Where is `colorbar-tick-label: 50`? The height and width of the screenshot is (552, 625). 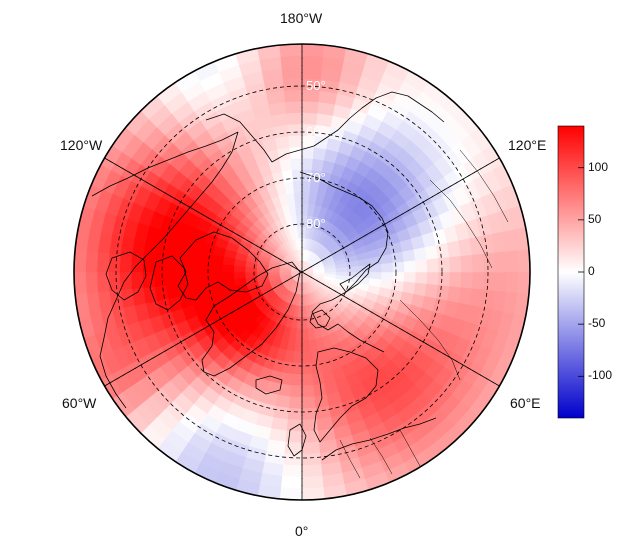 colorbar-tick-label: 50 is located at coordinates (595, 218).